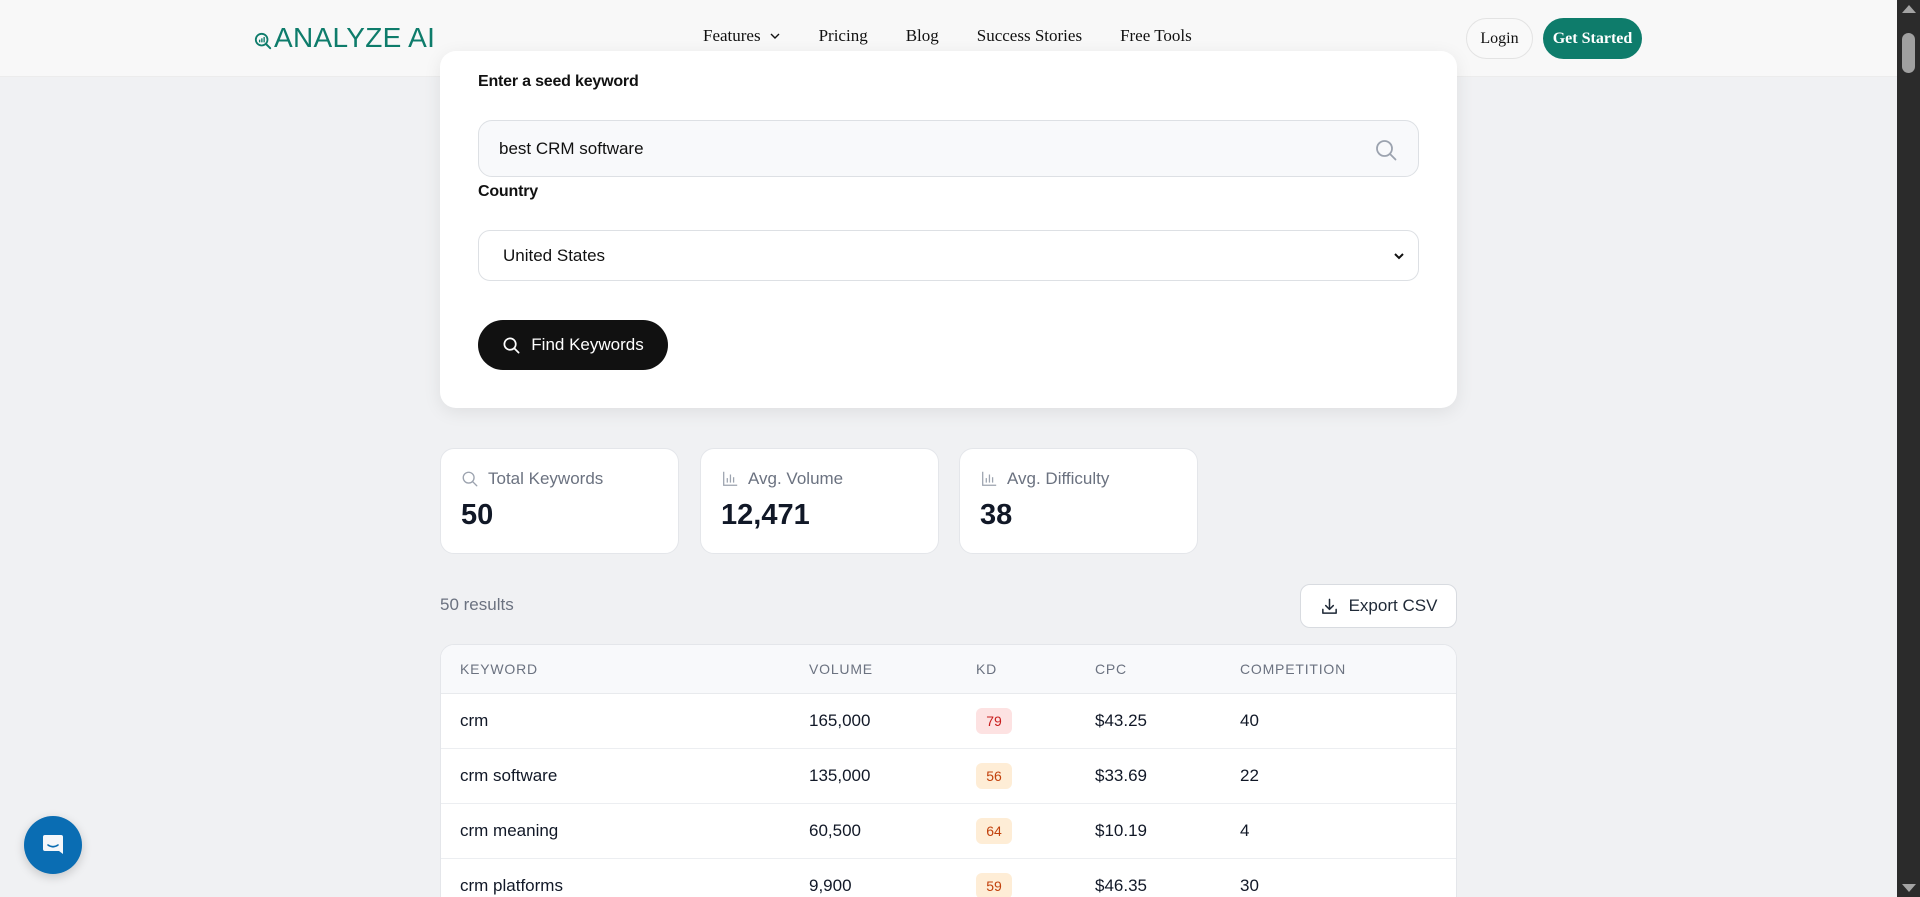  I want to click on cell-competition: 4, so click(1245, 830).